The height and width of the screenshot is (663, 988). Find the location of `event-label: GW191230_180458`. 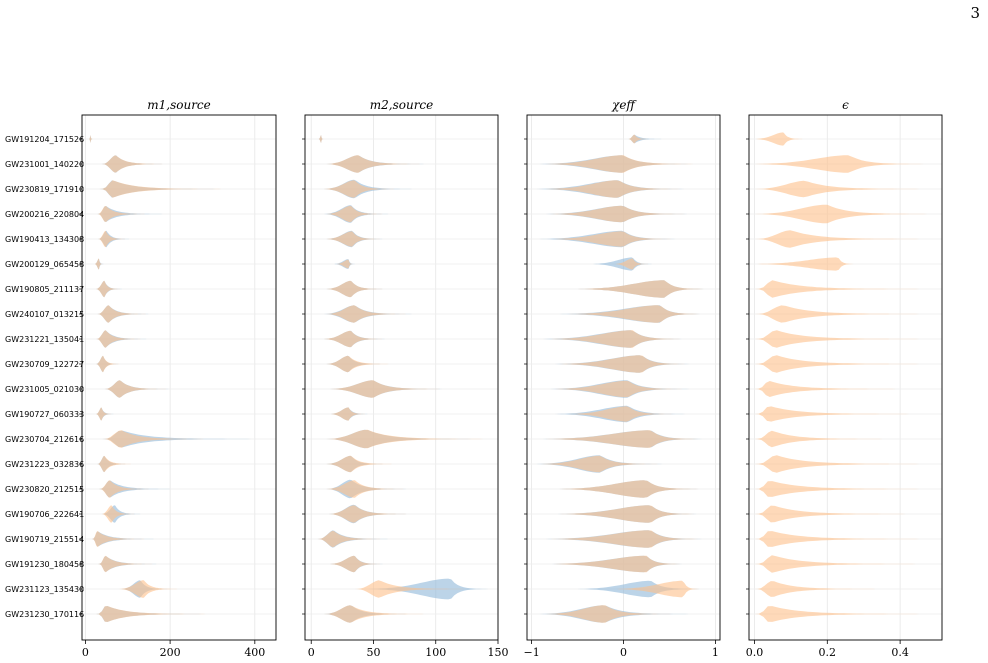

event-label: GW191230_180458 is located at coordinates (44, 564).